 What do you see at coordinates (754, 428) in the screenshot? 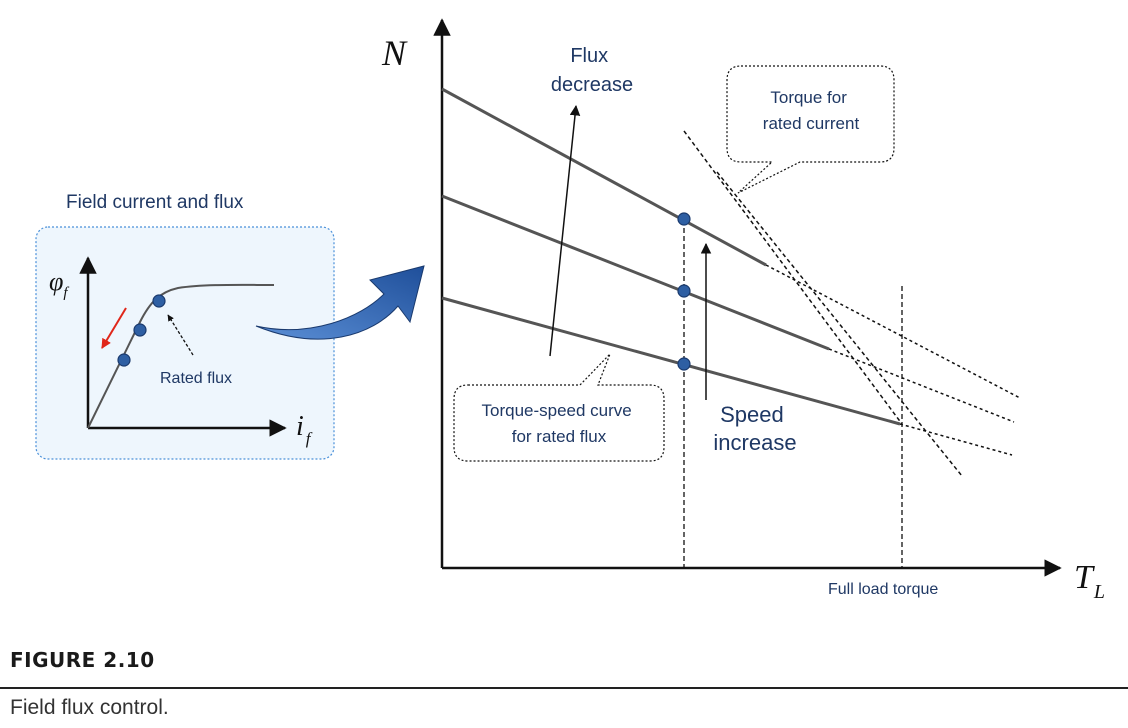
I see `speed-increase-label: Speed increase` at bounding box center [754, 428].